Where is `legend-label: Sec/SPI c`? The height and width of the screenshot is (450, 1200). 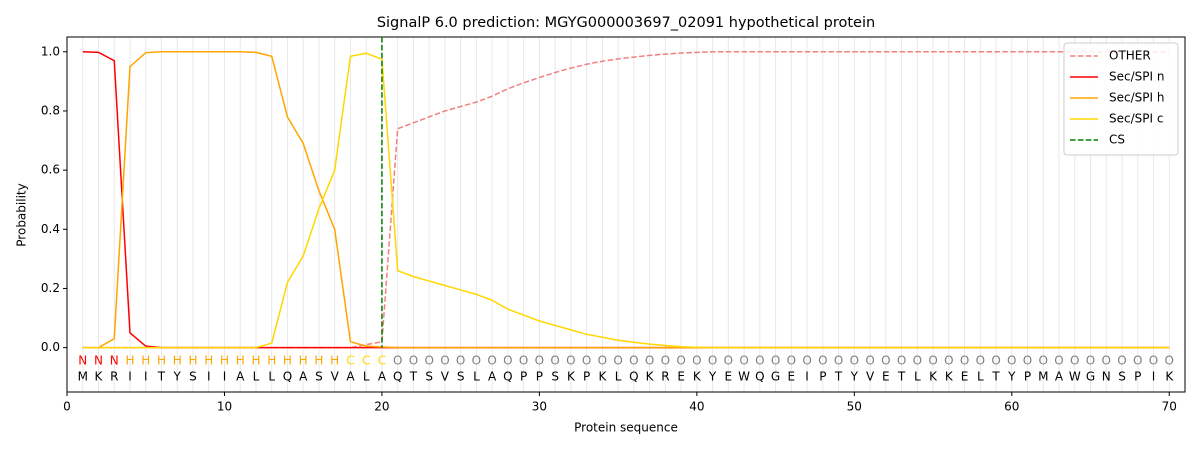 legend-label: Sec/SPI c is located at coordinates (1136, 119).